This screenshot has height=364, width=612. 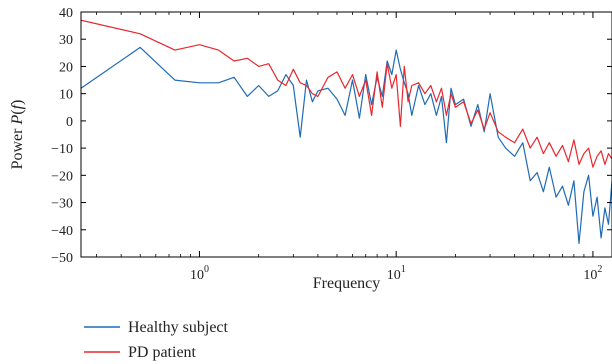 What do you see at coordinates (592, 273) in the screenshot?
I see `x-tick-label: 10²` at bounding box center [592, 273].